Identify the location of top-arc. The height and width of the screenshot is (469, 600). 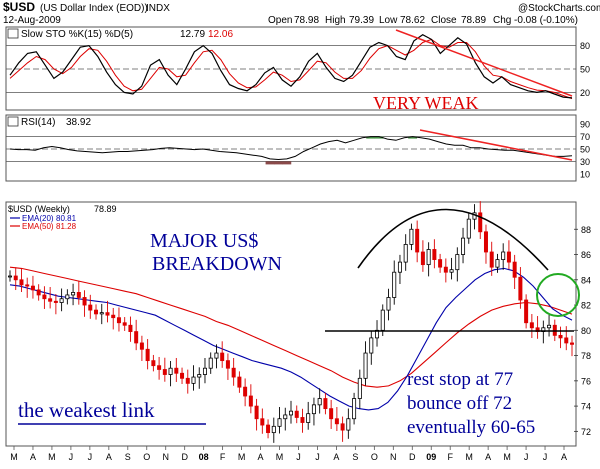
(453, 239).